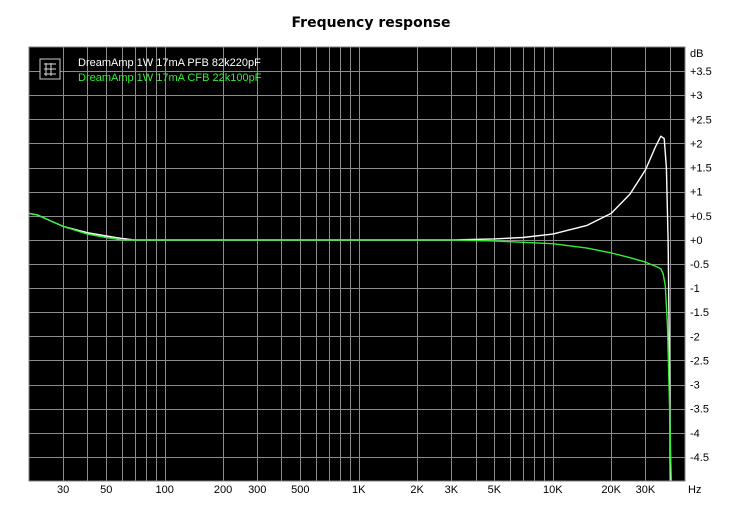 This screenshot has width=742, height=523. Describe the element at coordinates (695, 337) in the screenshot. I see `y-tick-label: -2` at that location.